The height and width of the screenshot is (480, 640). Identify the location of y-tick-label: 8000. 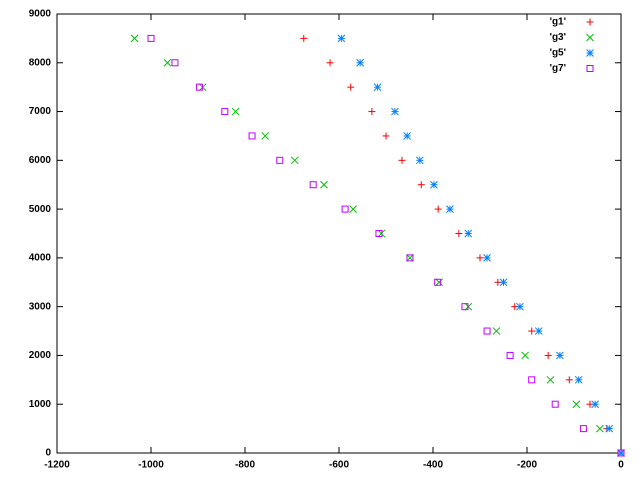
(40, 62).